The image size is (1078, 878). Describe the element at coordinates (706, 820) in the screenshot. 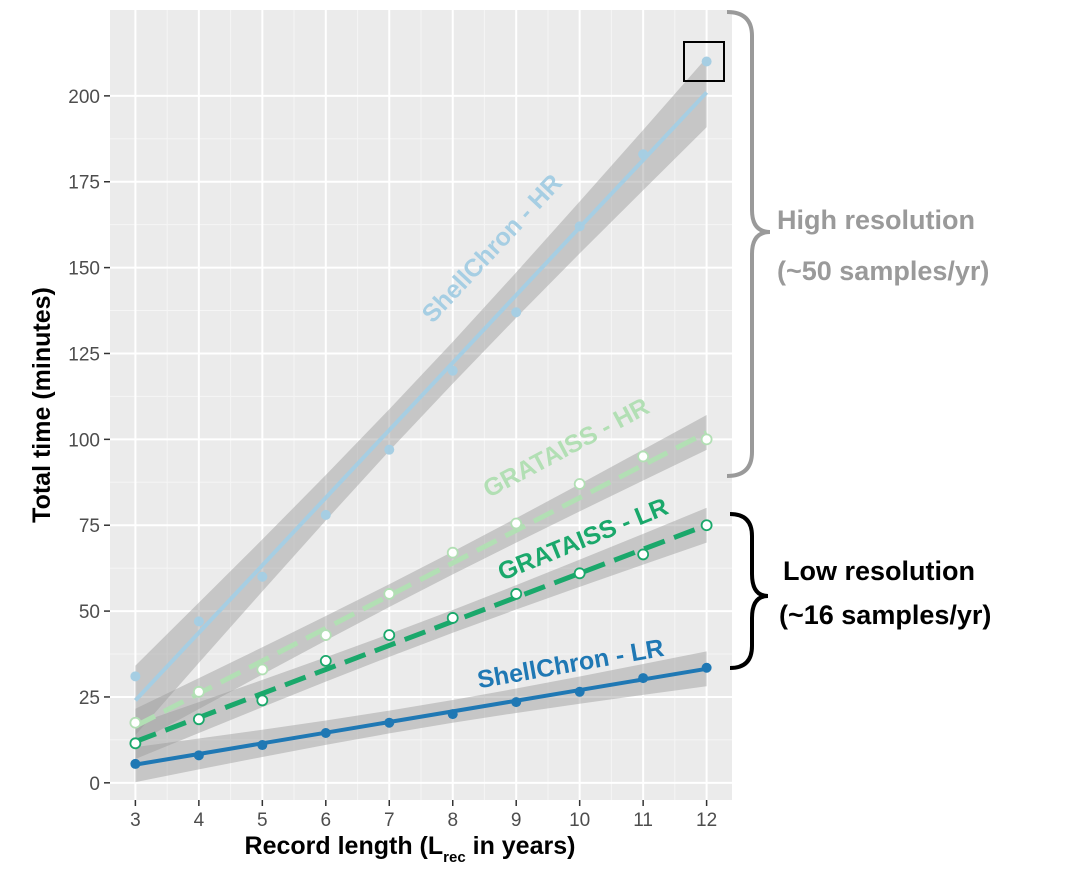

I see `x-tick-label: 12` at that location.